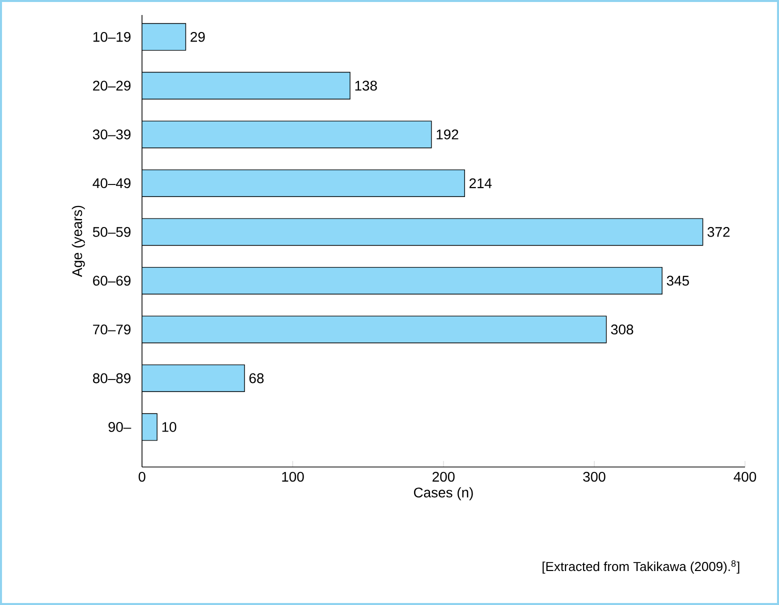 The width and height of the screenshot is (779, 605). I want to click on data-label: 192, so click(447, 135).